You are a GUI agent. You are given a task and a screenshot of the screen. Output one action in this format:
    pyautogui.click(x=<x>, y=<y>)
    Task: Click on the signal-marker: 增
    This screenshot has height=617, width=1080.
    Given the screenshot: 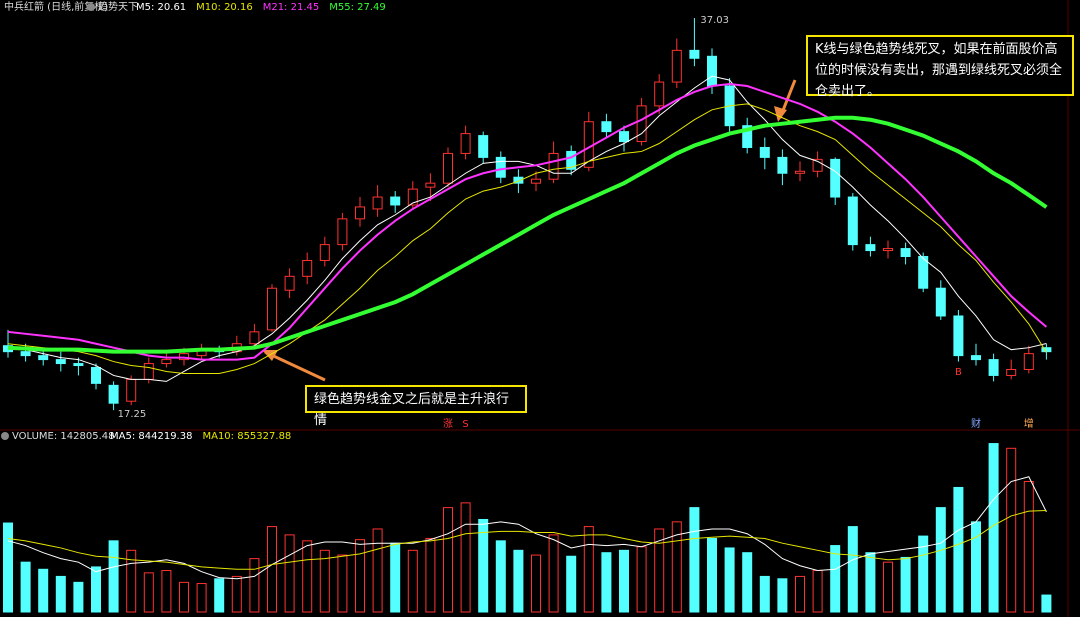 What is the action you would take?
    pyautogui.click(x=1029, y=423)
    